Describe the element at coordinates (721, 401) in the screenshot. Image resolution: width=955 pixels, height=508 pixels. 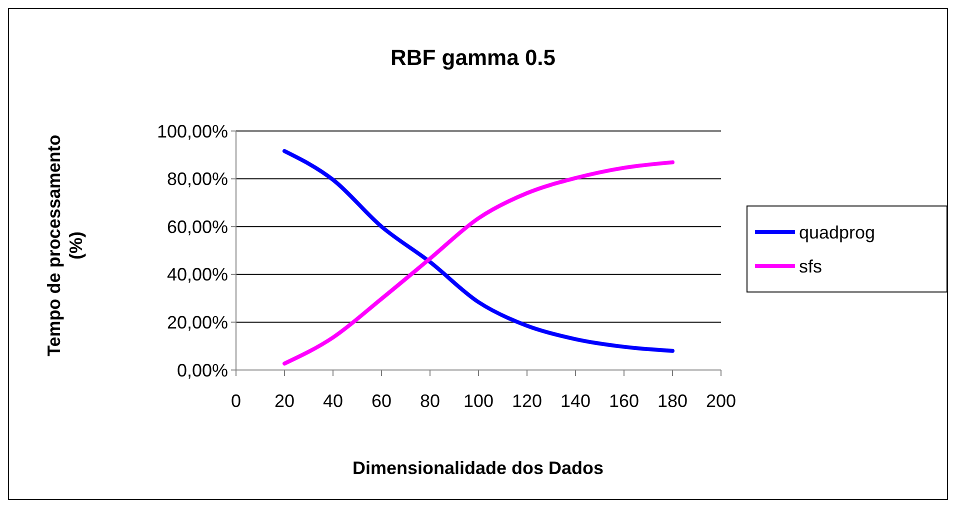
I see `x-tick-label: 200` at that location.